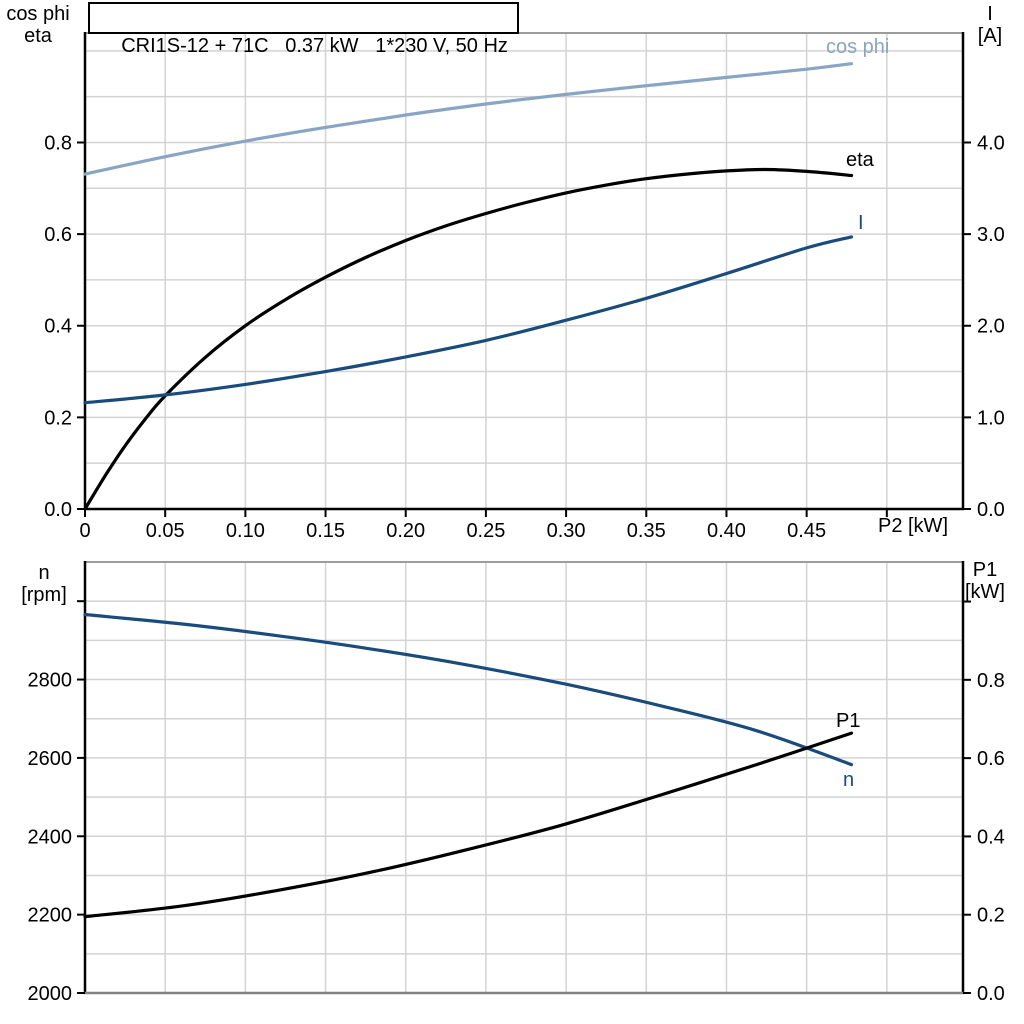 This screenshot has width=1024, height=1024. I want to click on curve-cos-phi, so click(468, 119).